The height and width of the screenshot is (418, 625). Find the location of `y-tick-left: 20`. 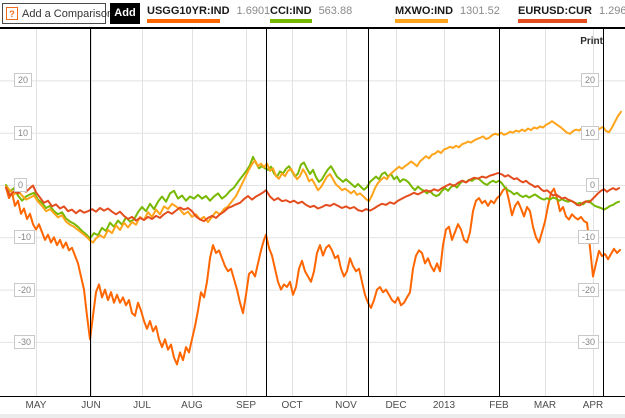

y-tick-left: 20 is located at coordinates (23, 80).